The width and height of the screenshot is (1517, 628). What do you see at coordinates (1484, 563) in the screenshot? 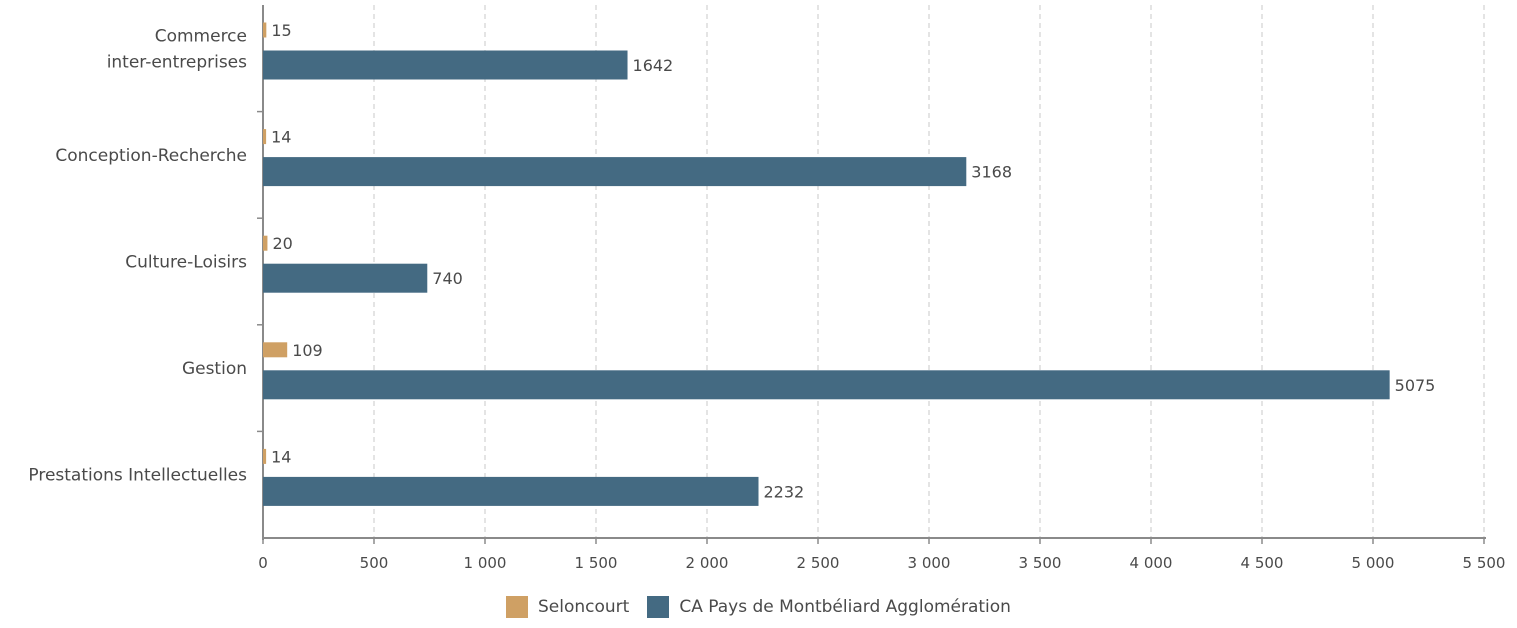
I see `x-tick-label: 5 500` at bounding box center [1484, 563].